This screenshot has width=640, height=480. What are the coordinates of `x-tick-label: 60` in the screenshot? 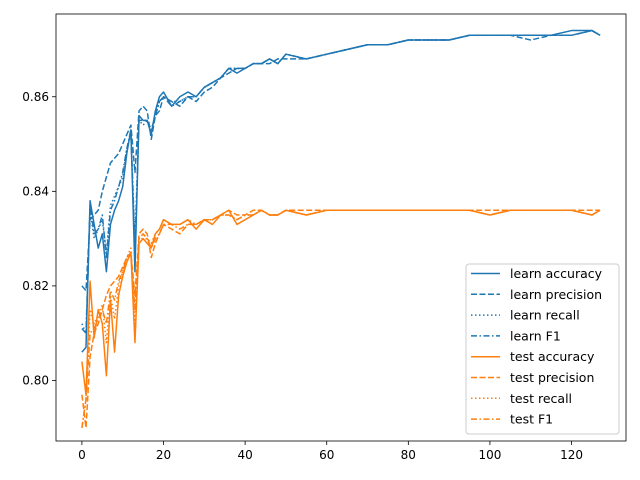 It's located at (326, 455).